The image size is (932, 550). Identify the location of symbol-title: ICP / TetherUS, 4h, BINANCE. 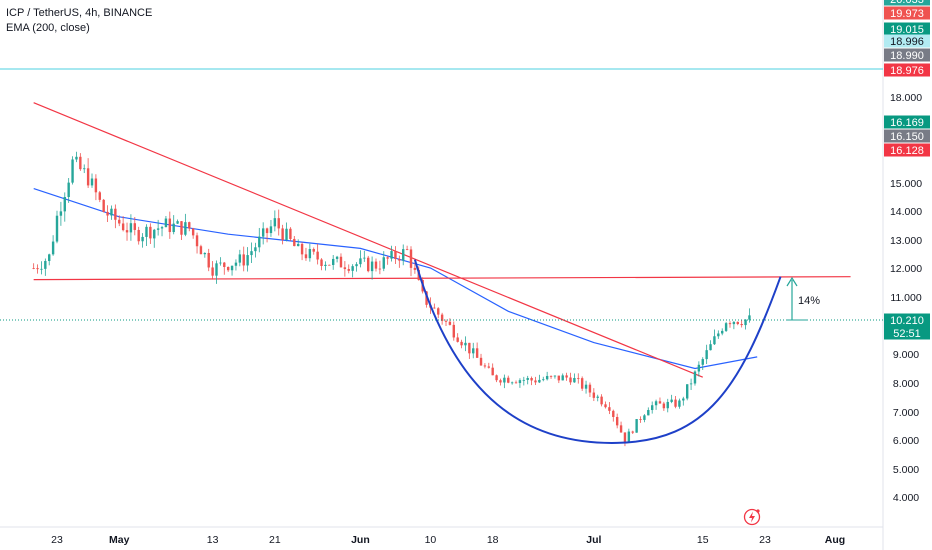
(79, 13).